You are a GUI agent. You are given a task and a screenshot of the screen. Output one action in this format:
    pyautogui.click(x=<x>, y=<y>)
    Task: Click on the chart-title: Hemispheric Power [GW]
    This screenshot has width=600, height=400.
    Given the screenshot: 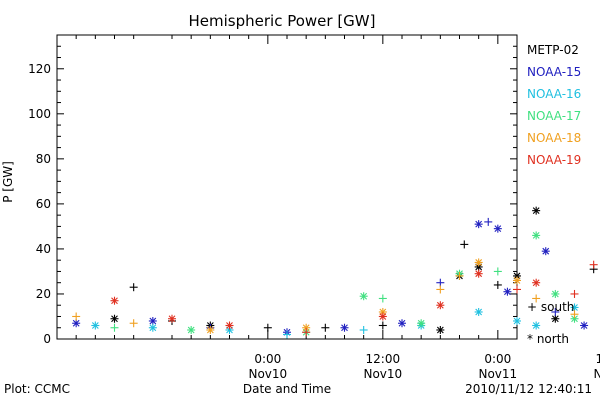 What is the action you would take?
    pyautogui.click(x=282, y=21)
    